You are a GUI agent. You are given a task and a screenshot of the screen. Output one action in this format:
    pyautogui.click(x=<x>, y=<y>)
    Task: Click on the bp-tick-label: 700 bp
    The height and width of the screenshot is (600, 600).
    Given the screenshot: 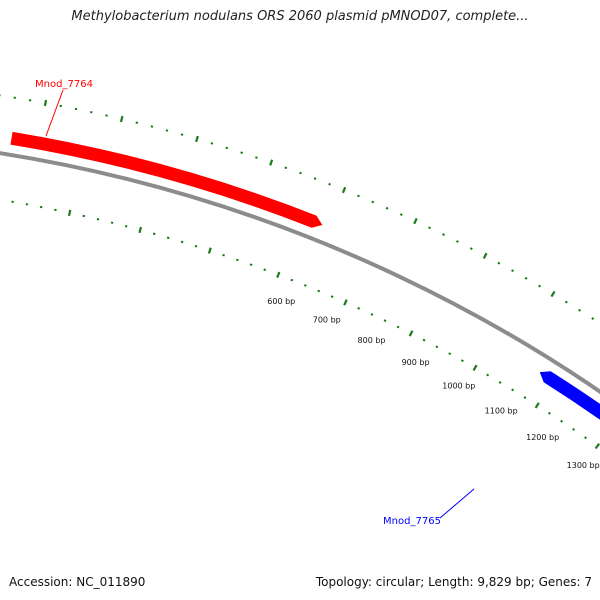 What is the action you would take?
    pyautogui.click(x=327, y=320)
    